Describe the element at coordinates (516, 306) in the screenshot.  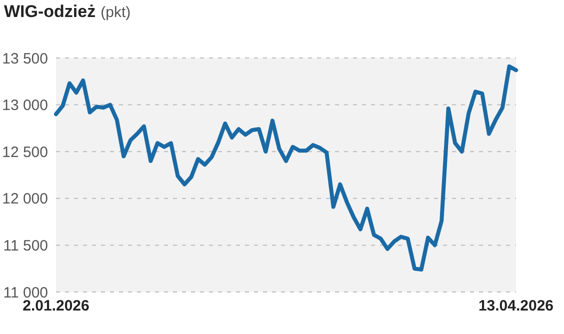
I see `x-tick-label: 13.04.2026` at that location.